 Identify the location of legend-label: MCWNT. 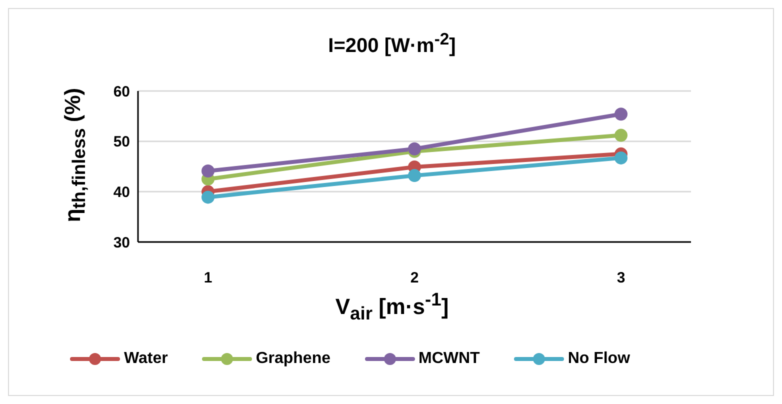
(449, 359).